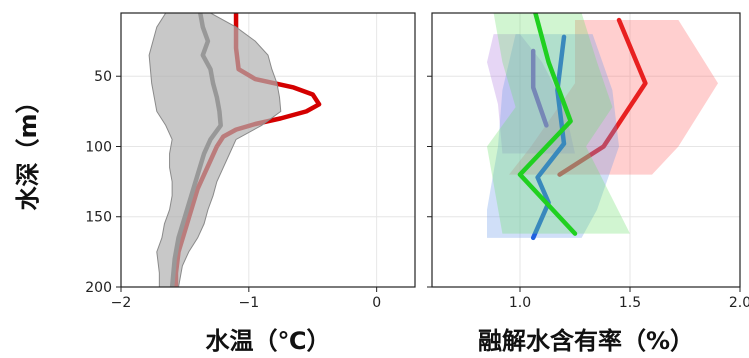 This screenshot has width=749, height=358. I want to click on y-tick-label: 150, so click(98, 218).